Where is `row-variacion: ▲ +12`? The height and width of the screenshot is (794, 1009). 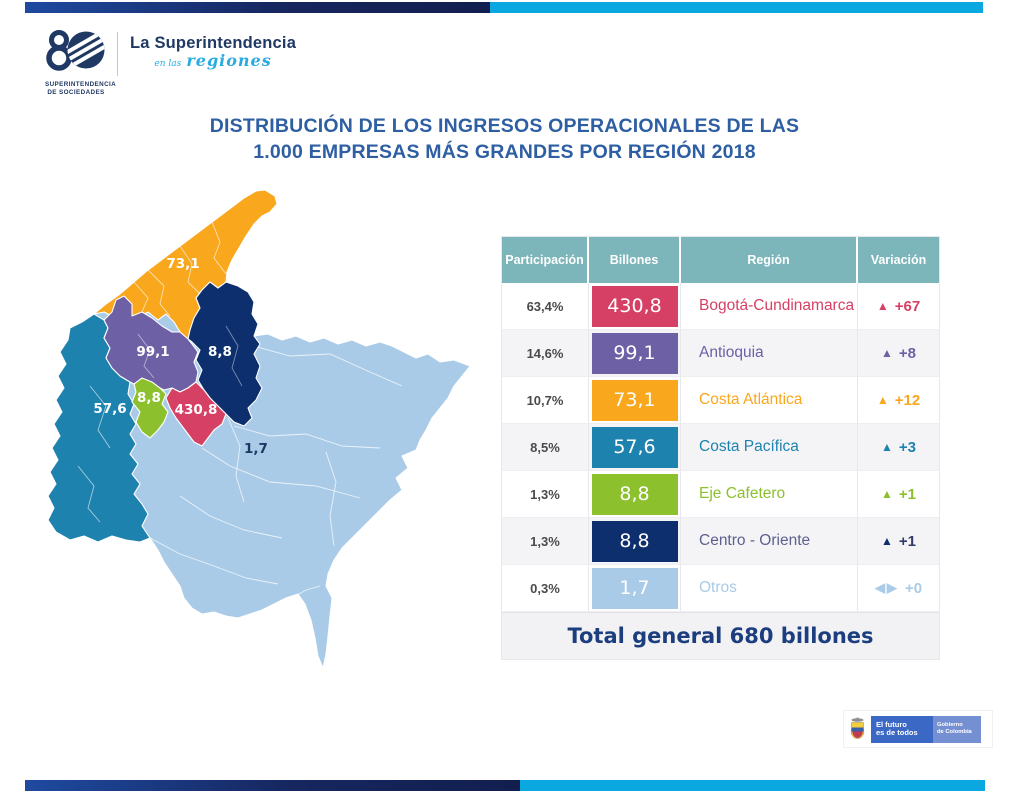 row-variacion: ▲ +12 is located at coordinates (898, 400).